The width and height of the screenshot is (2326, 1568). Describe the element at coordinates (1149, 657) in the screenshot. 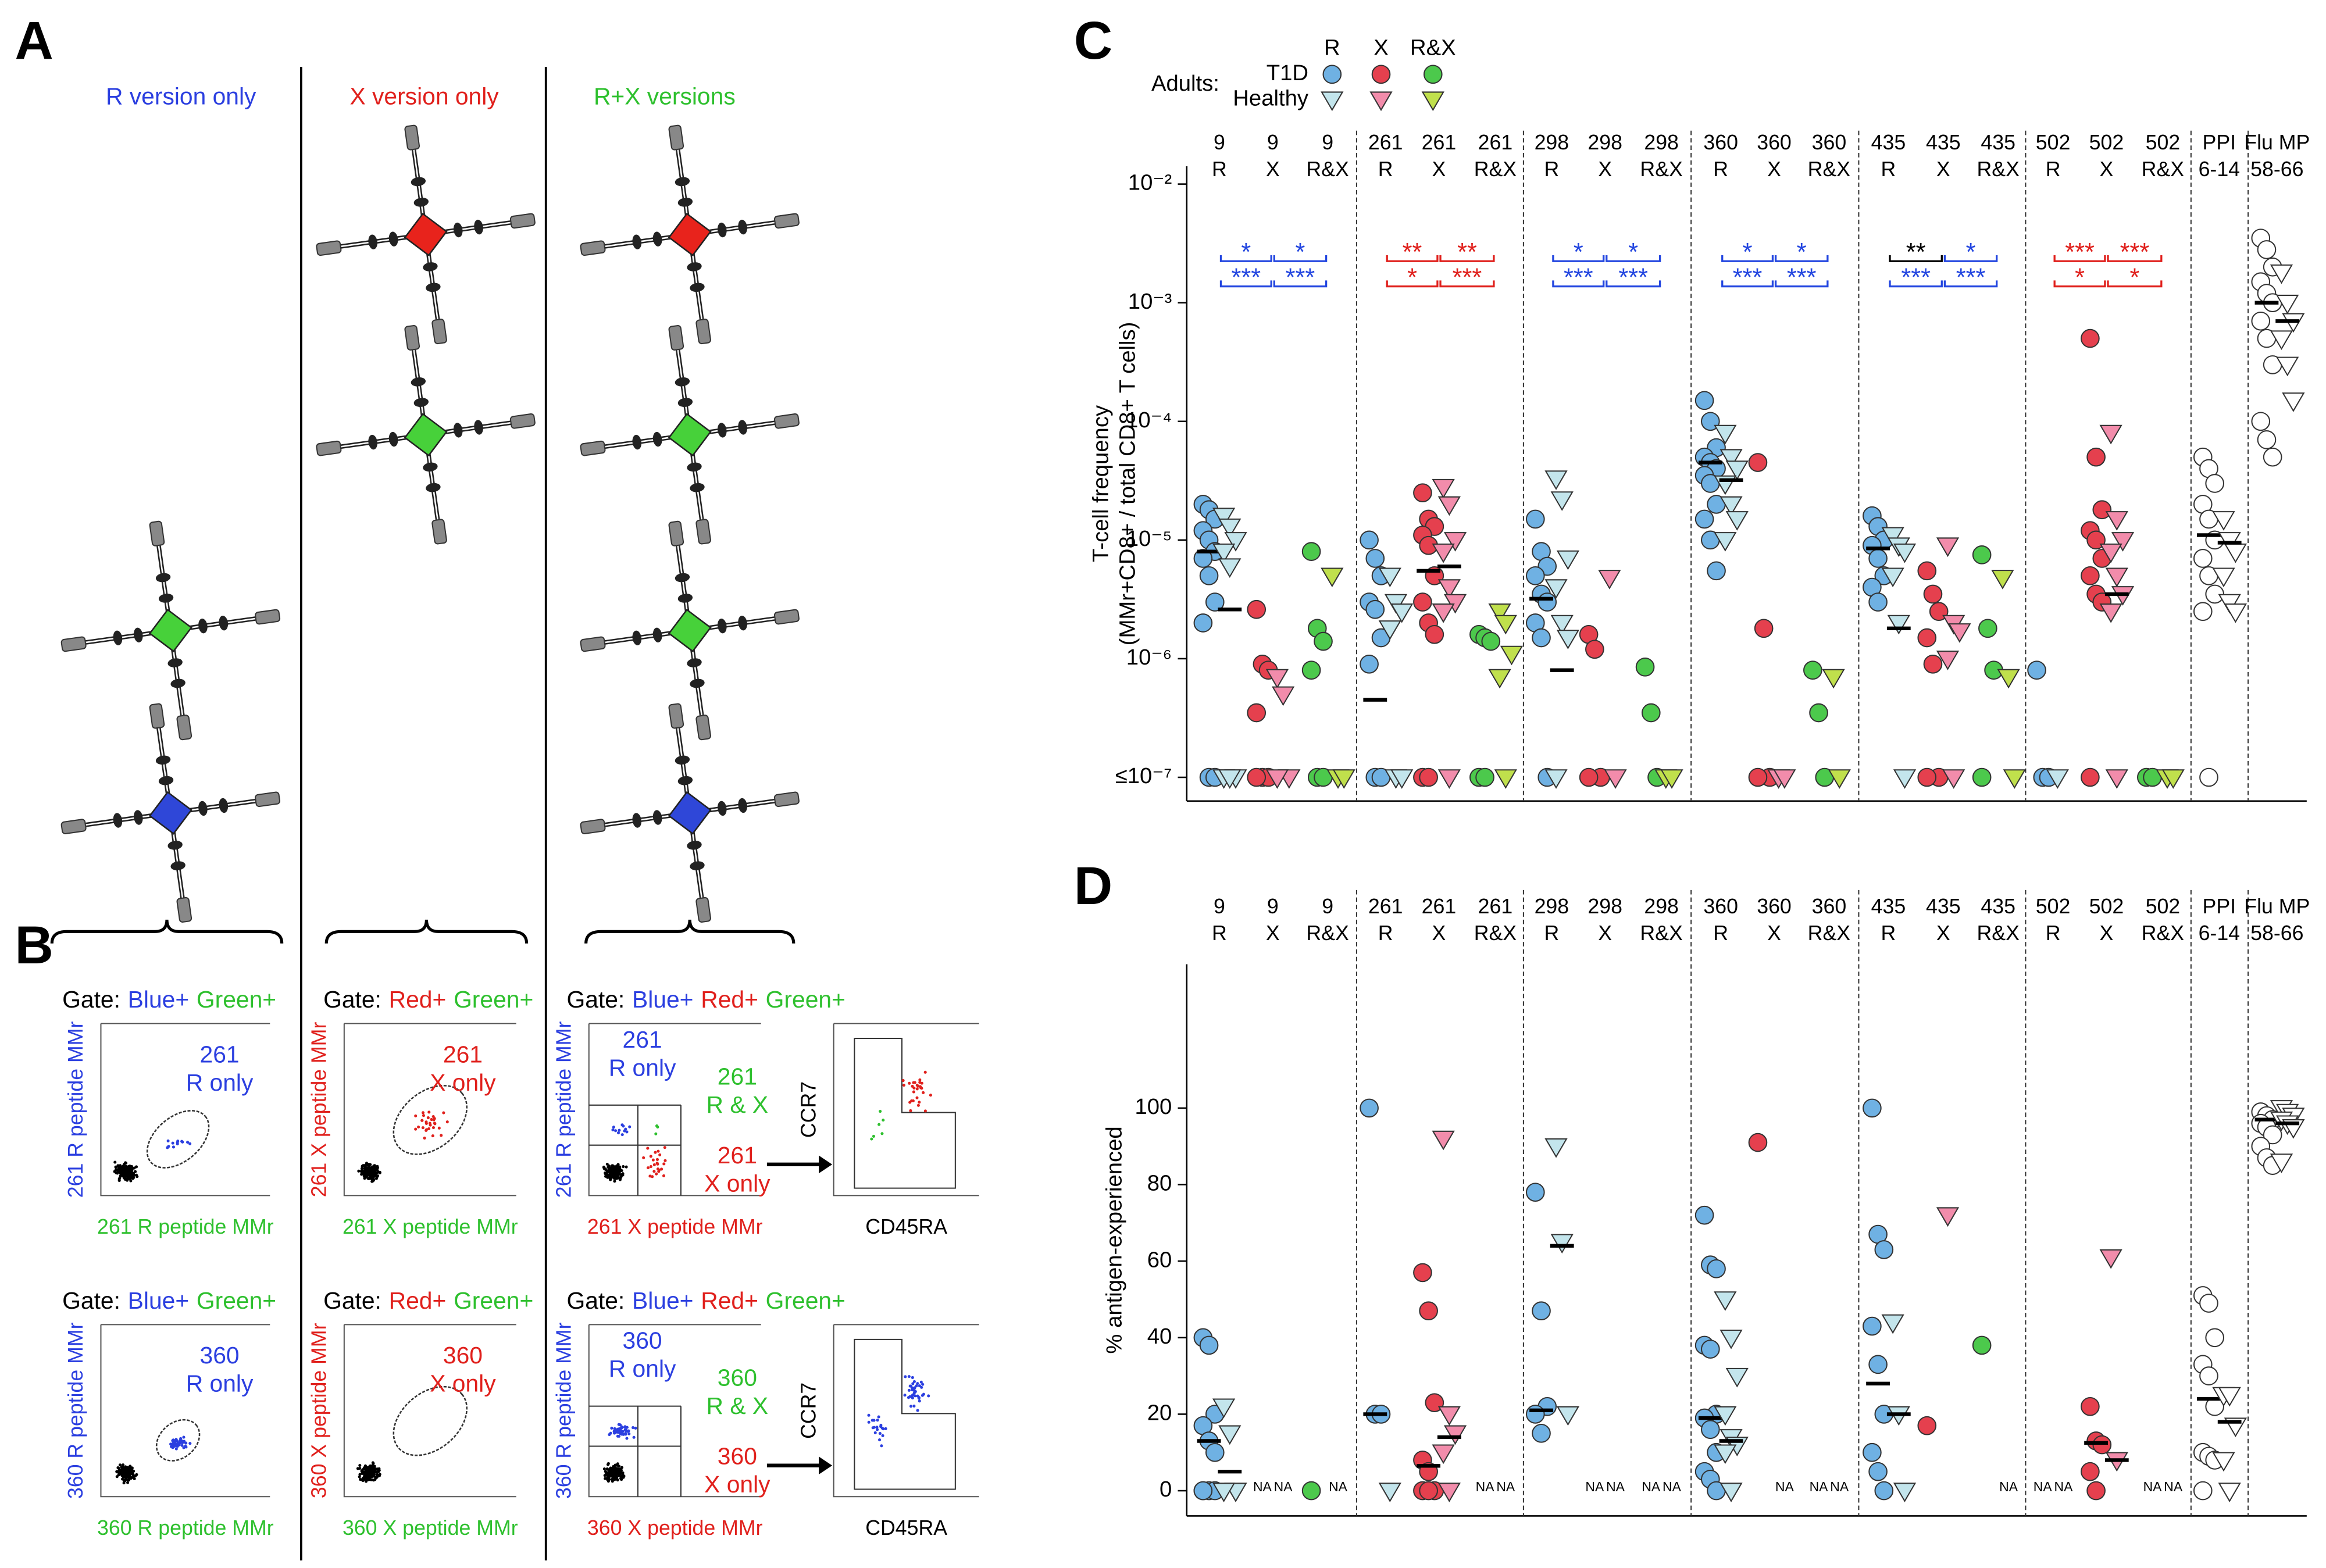

I see `y-tick-label: 10⁻⁶` at that location.